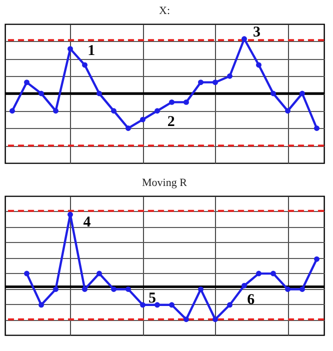  What do you see at coordinates (165, 183) in the screenshot?
I see `chart-title: Moving R` at bounding box center [165, 183].